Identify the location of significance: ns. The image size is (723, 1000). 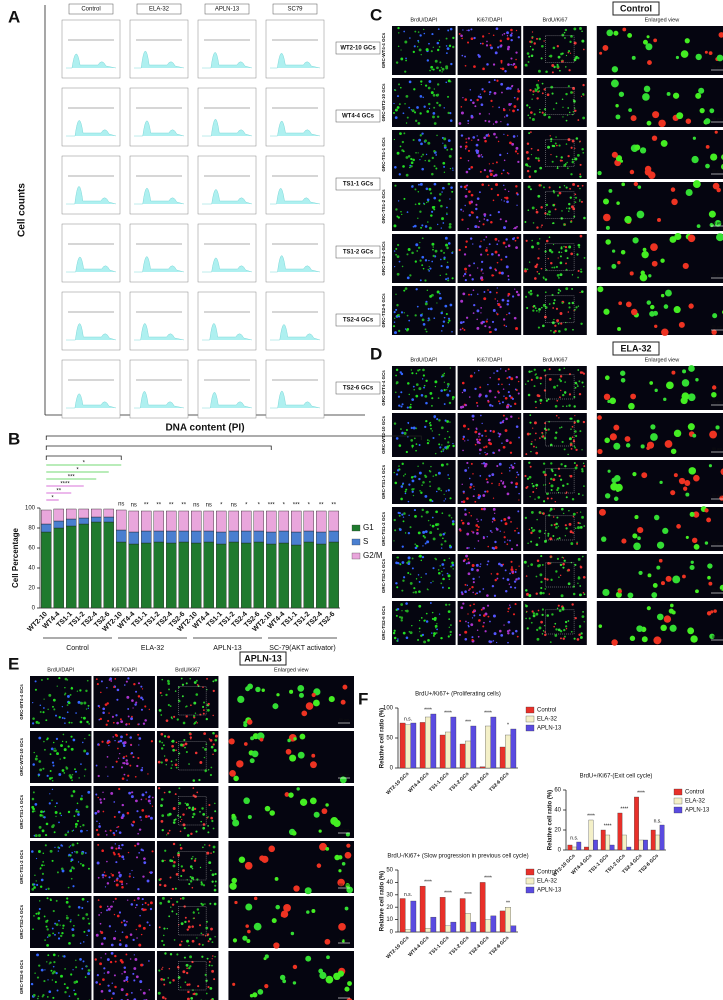
(234, 506).